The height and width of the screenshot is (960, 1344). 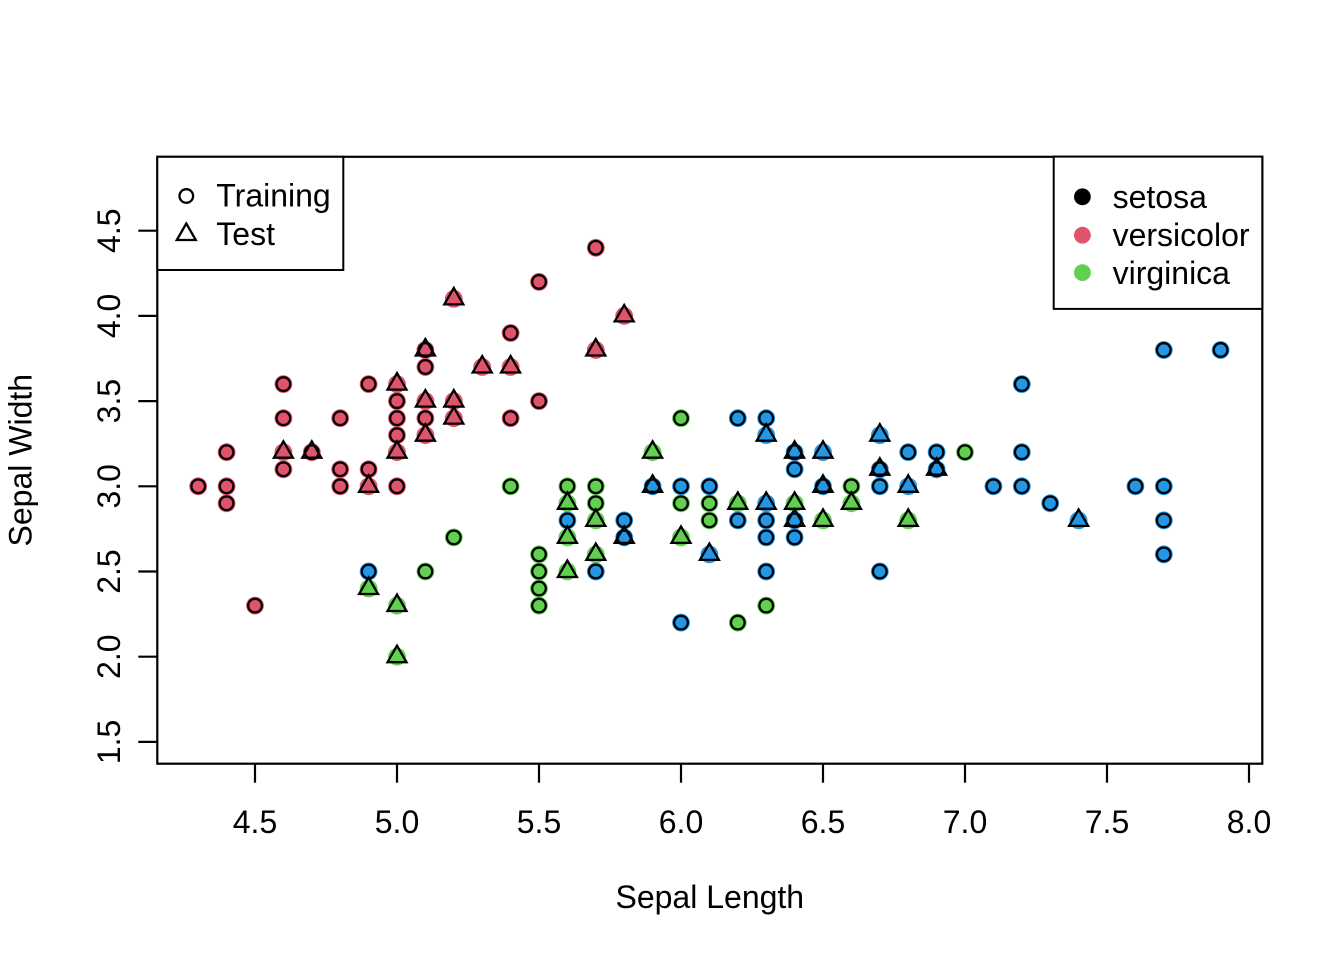 What do you see at coordinates (109, 571) in the screenshot?
I see `svg-text: 2.5` at bounding box center [109, 571].